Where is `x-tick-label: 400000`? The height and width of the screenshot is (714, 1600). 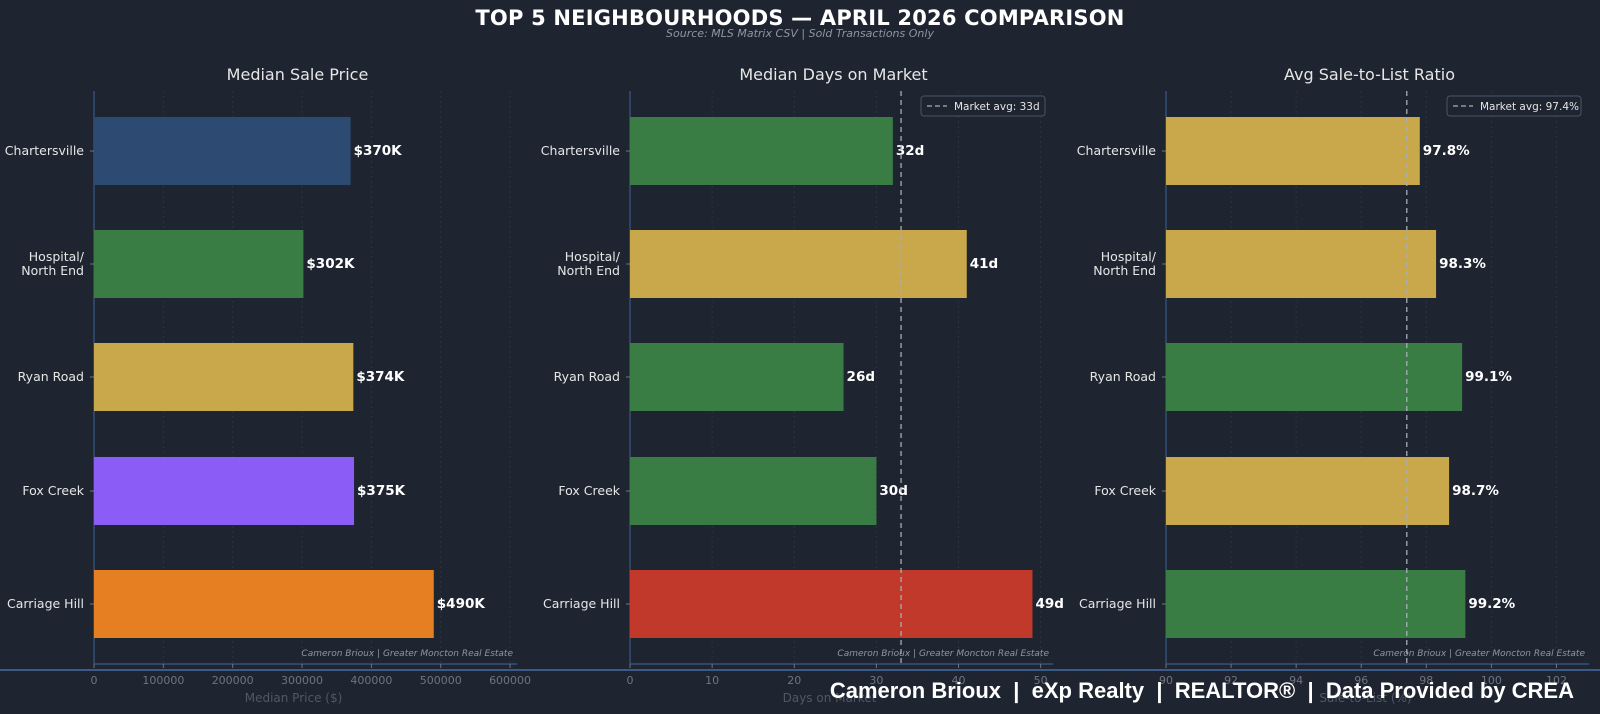 x-tick-label: 400000 is located at coordinates (371, 680).